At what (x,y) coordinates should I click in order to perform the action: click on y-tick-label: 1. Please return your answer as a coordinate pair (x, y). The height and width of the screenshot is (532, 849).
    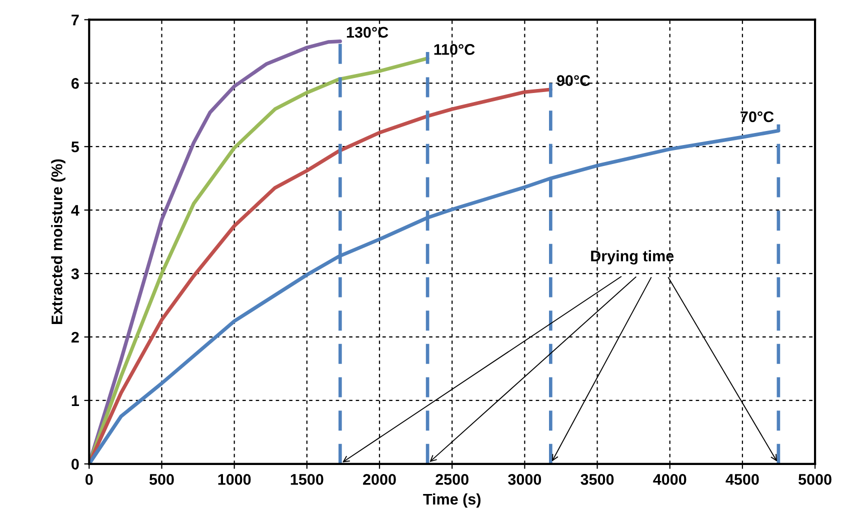
    Looking at the image, I should click on (75, 400).